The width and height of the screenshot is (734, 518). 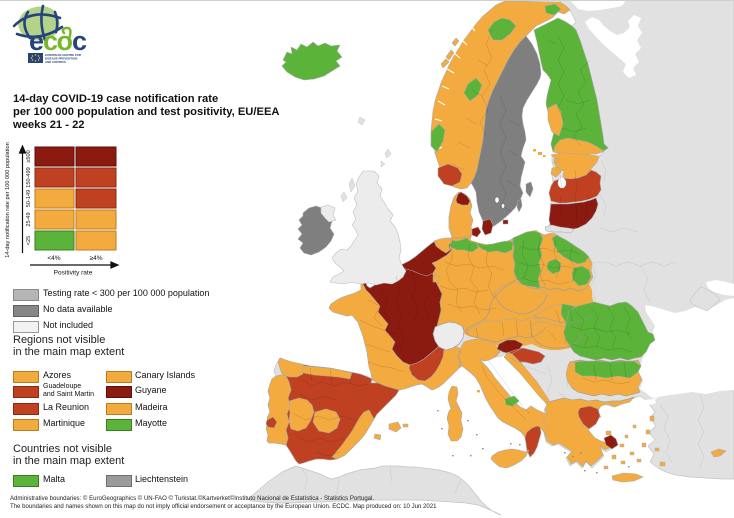 What do you see at coordinates (63, 55) in the screenshot?
I see `svg-text: EUROPEAN CENTRE FOR` at bounding box center [63, 55].